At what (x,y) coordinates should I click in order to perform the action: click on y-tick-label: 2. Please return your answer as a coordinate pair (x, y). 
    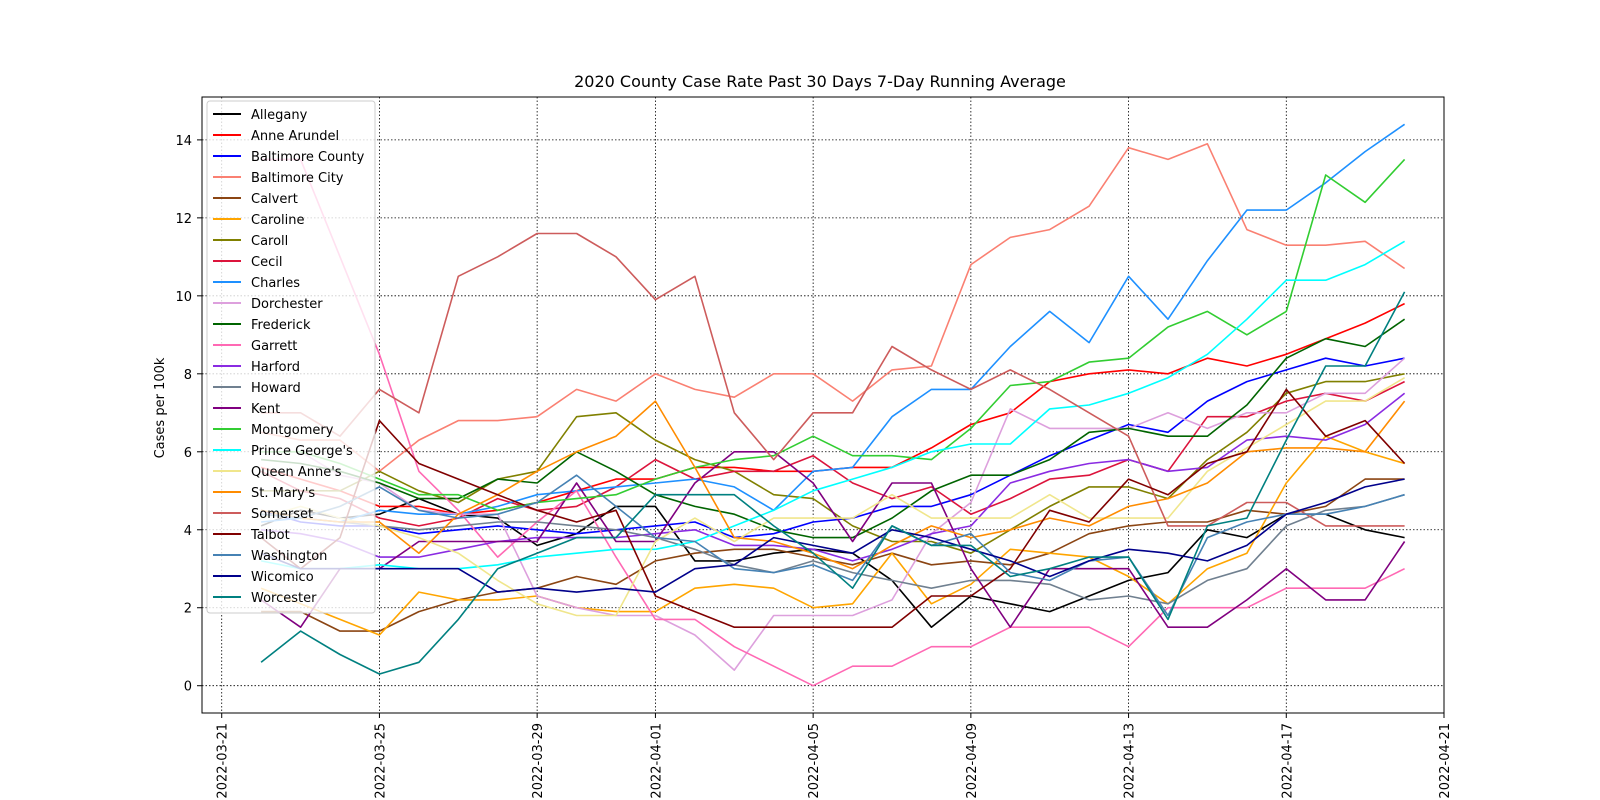
    Looking at the image, I should click on (188, 609).